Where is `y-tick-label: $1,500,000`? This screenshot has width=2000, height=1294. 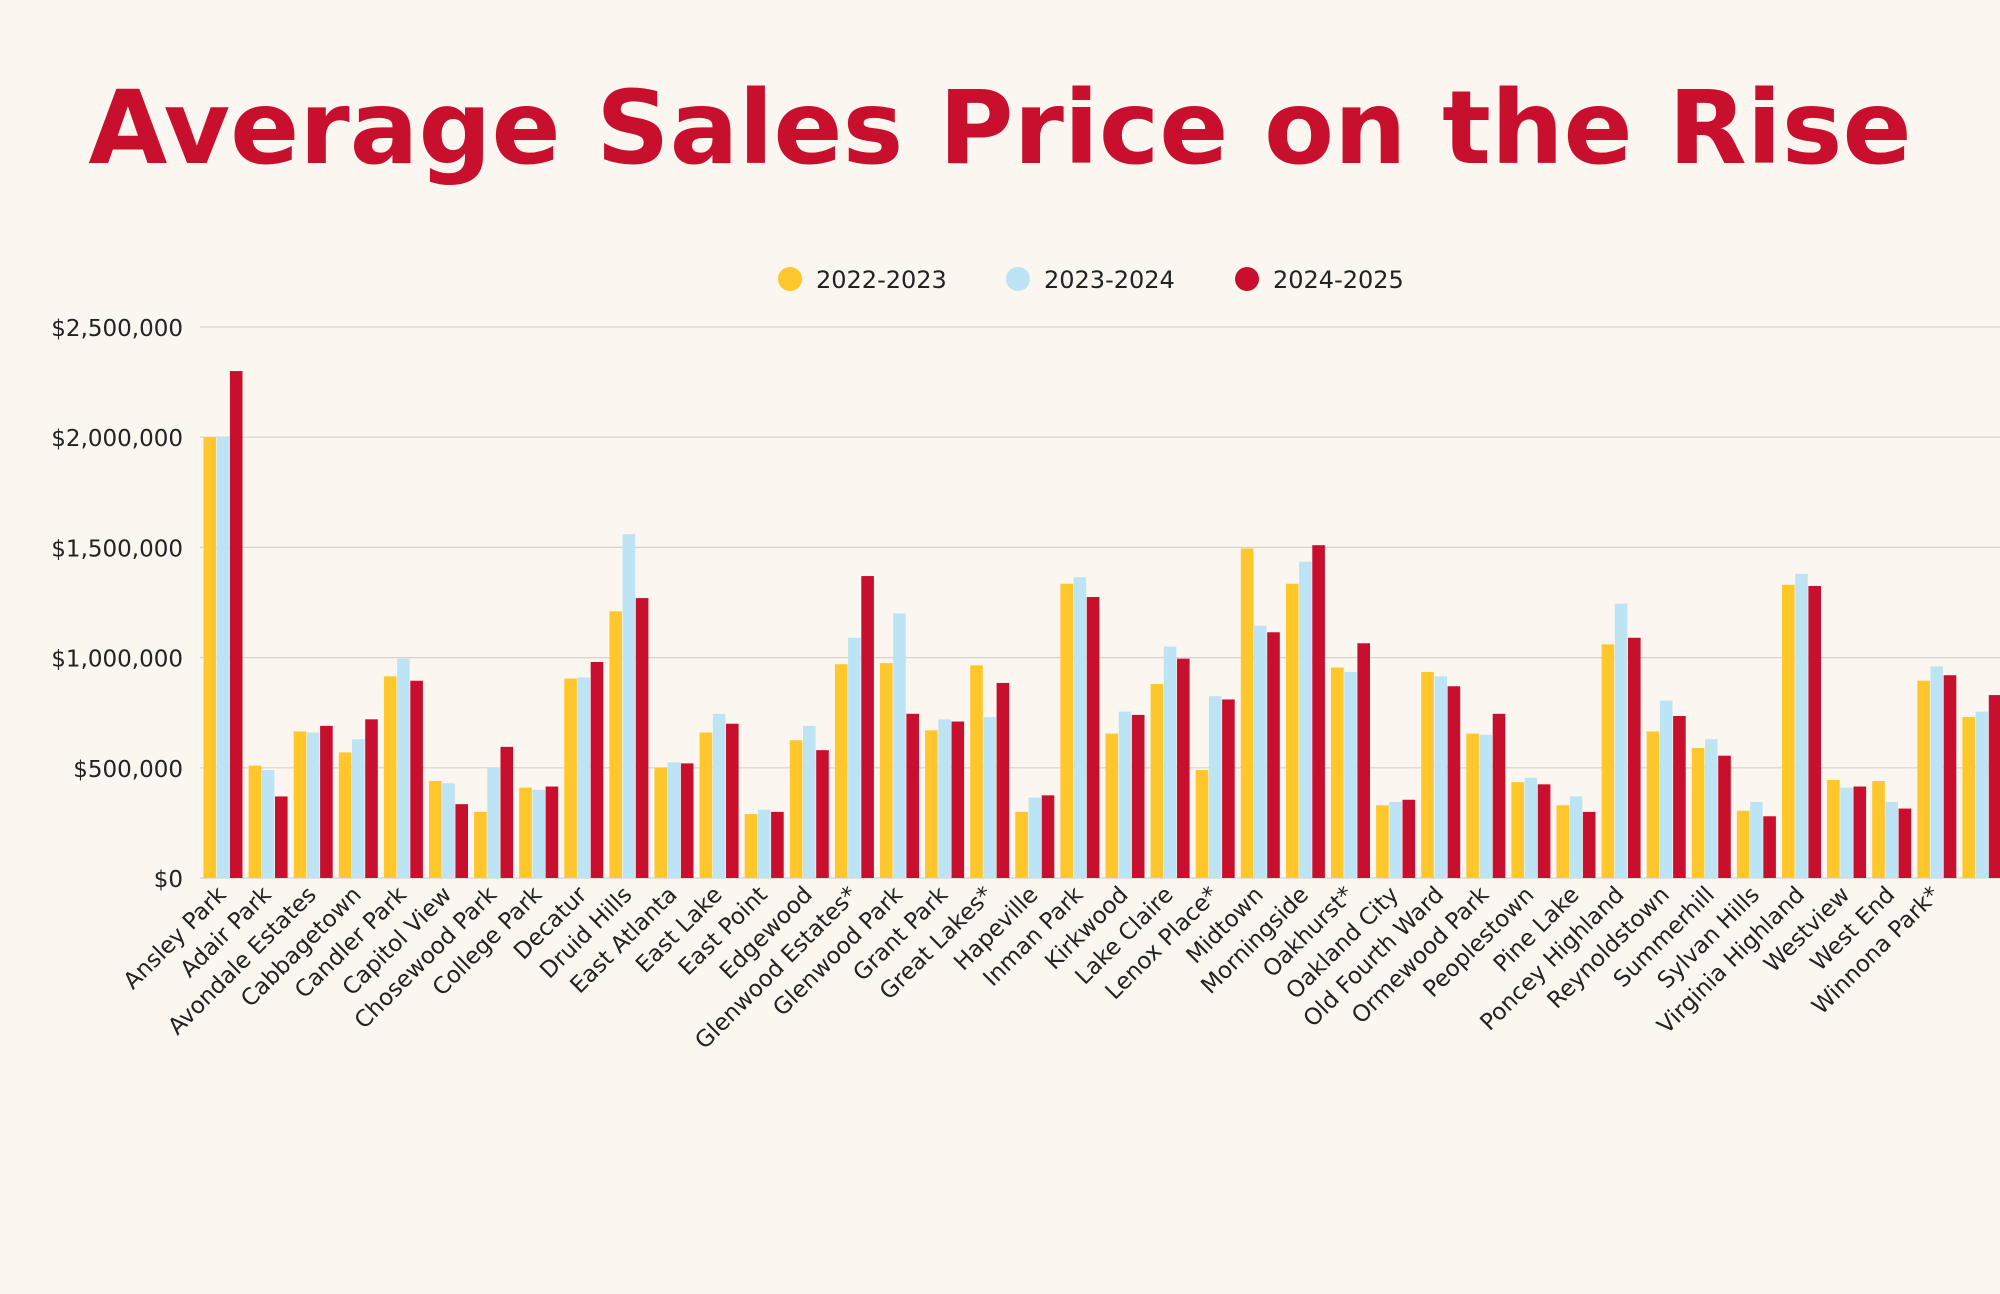 y-tick-label: $1,500,000 is located at coordinates (117, 549).